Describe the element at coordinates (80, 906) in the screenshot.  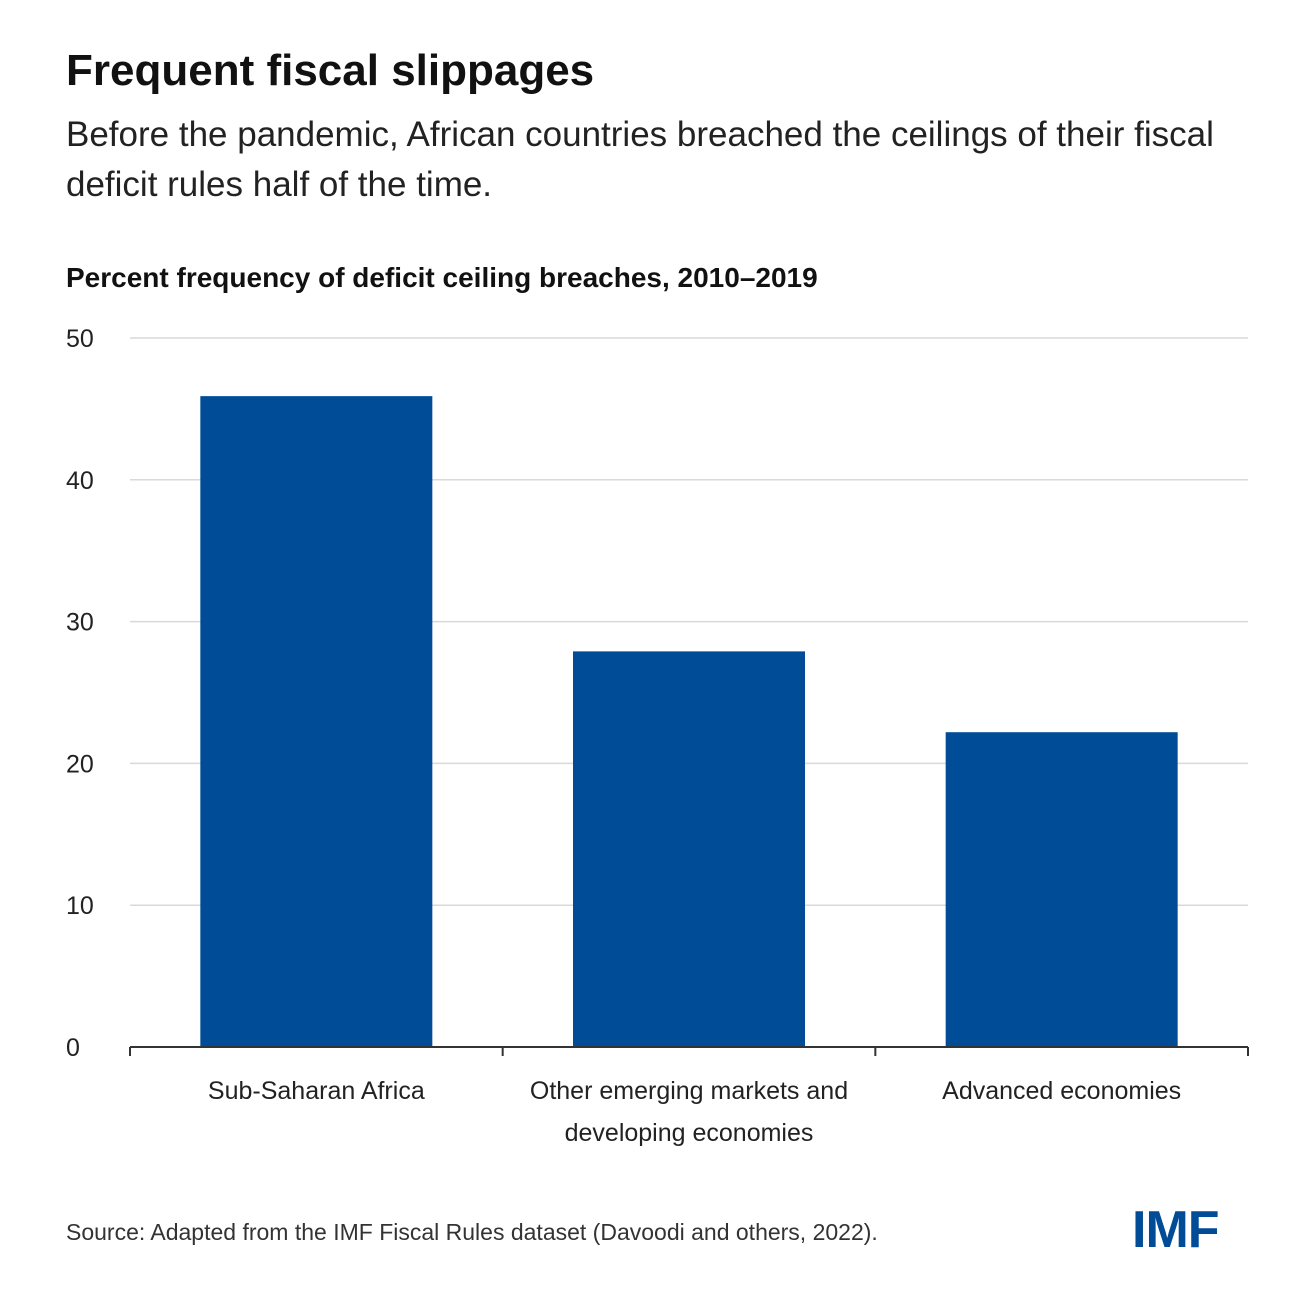
I see `y-tick-label: 10` at that location.